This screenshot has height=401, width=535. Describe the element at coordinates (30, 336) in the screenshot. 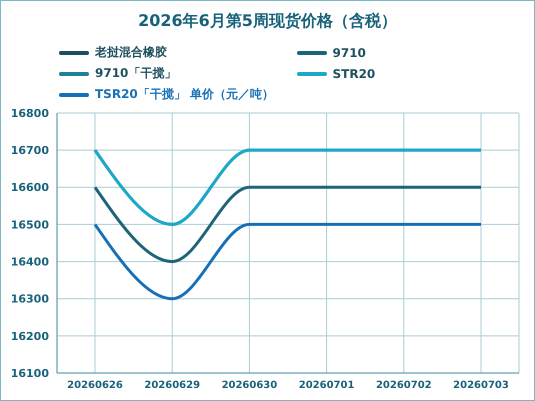

I see `y-tick-label: 16200` at that location.